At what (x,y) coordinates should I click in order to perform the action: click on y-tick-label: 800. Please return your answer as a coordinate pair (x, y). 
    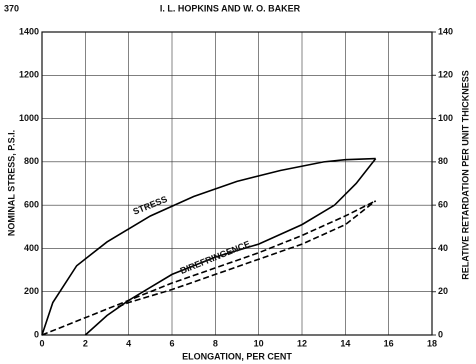
    Looking at the image, I should click on (31, 161).